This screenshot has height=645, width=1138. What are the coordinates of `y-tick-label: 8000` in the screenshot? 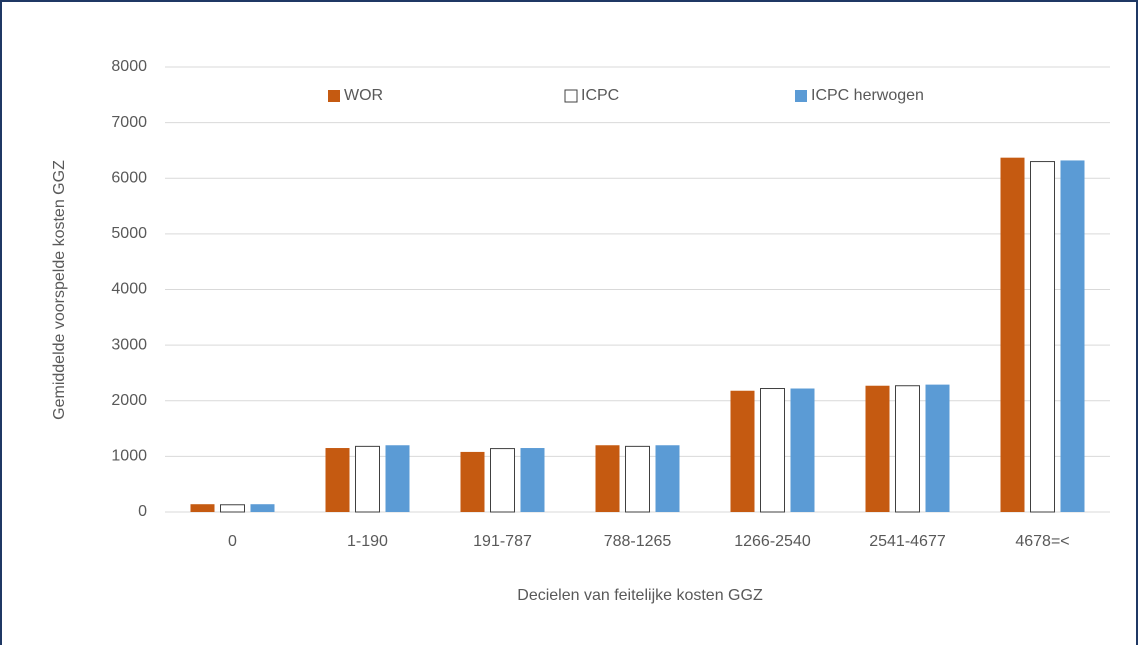 It's located at (129, 66).